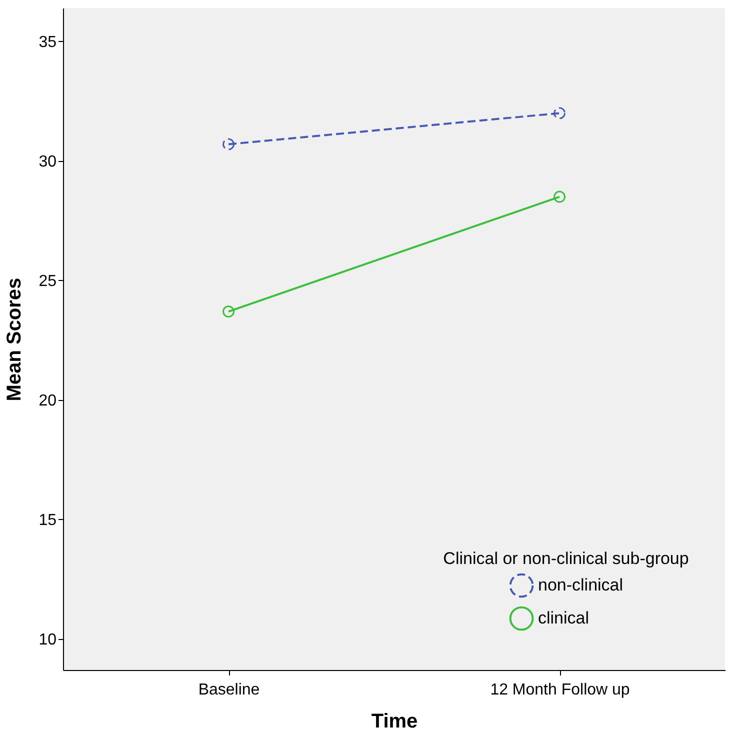  Describe the element at coordinates (47, 42) in the screenshot. I see `y-tick-label: 35` at that location.